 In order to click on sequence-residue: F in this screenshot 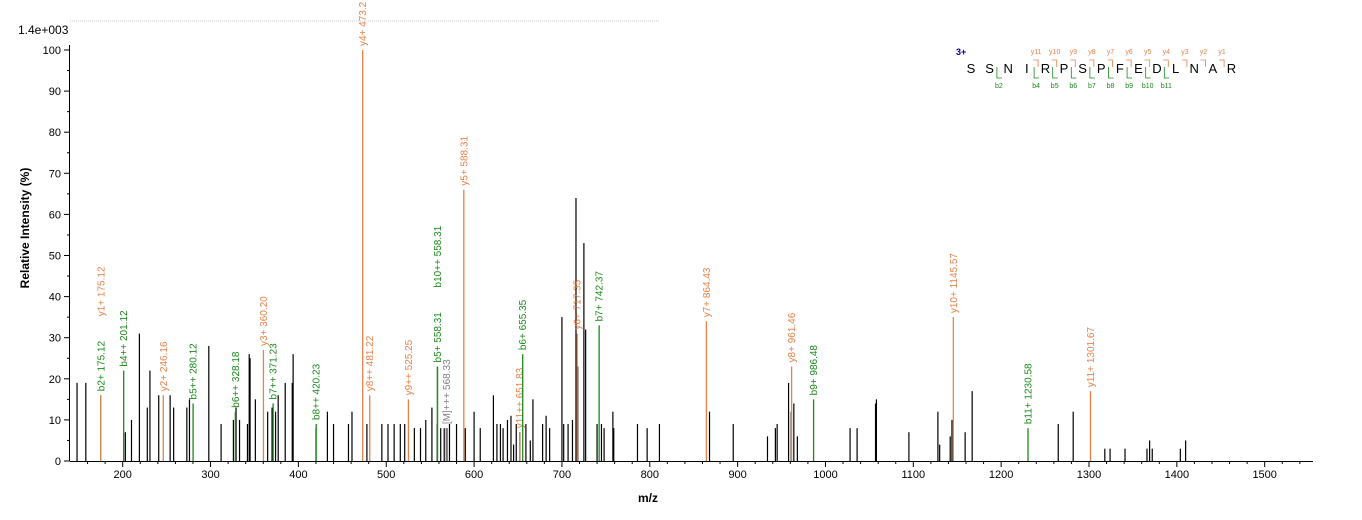, I will do `click(1120, 68)`.